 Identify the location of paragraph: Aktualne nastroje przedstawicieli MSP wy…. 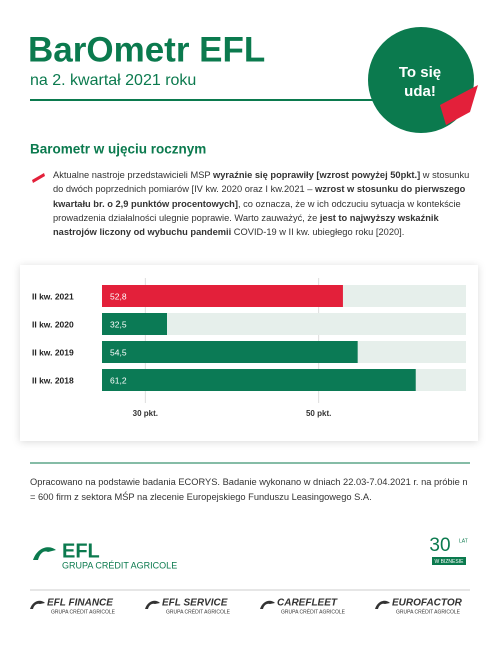
(263, 203).